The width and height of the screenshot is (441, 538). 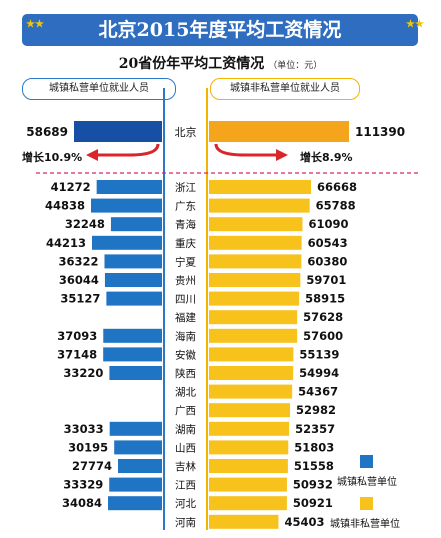 What do you see at coordinates (185, 411) in the screenshot?
I see `category-label: 广西` at bounding box center [185, 411].